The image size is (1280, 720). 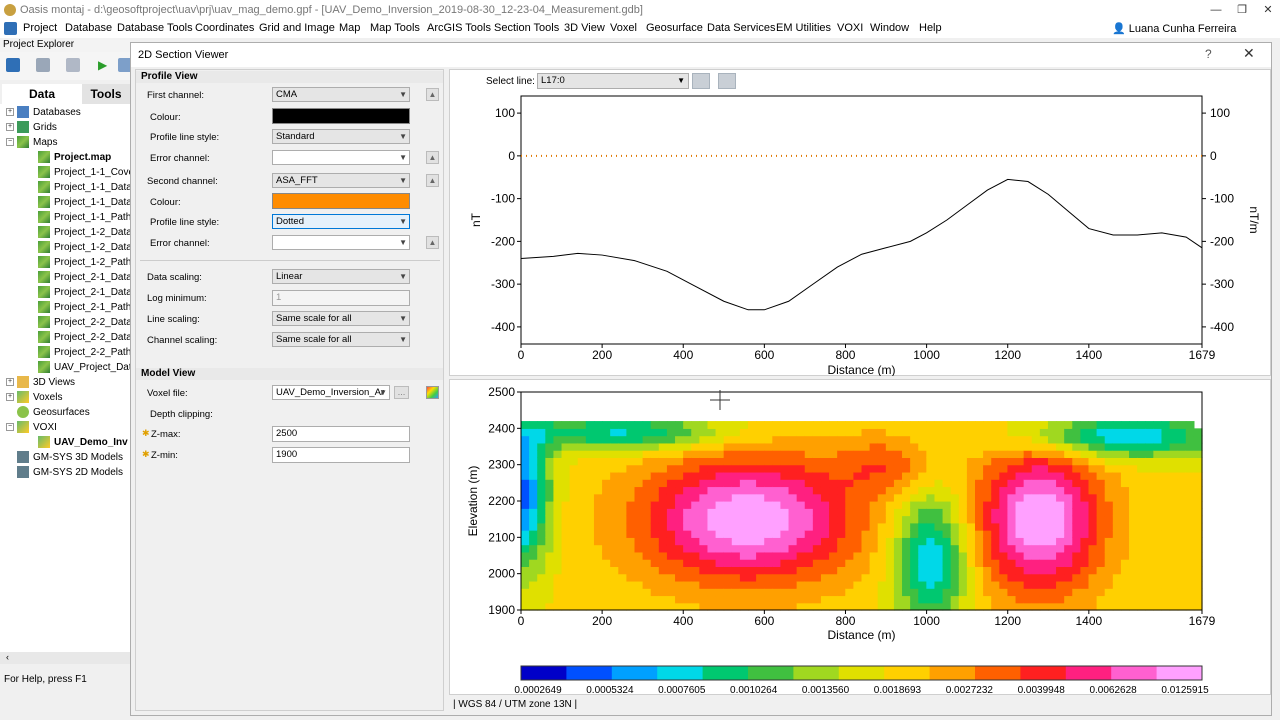 I want to click on run-icon: ▶, so click(x=103, y=65).